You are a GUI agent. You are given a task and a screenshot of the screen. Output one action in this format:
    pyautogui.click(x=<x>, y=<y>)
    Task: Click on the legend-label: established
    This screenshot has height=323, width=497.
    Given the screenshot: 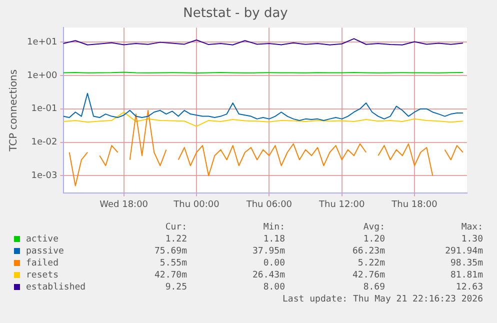 What is the action you would take?
    pyautogui.click(x=56, y=287)
    